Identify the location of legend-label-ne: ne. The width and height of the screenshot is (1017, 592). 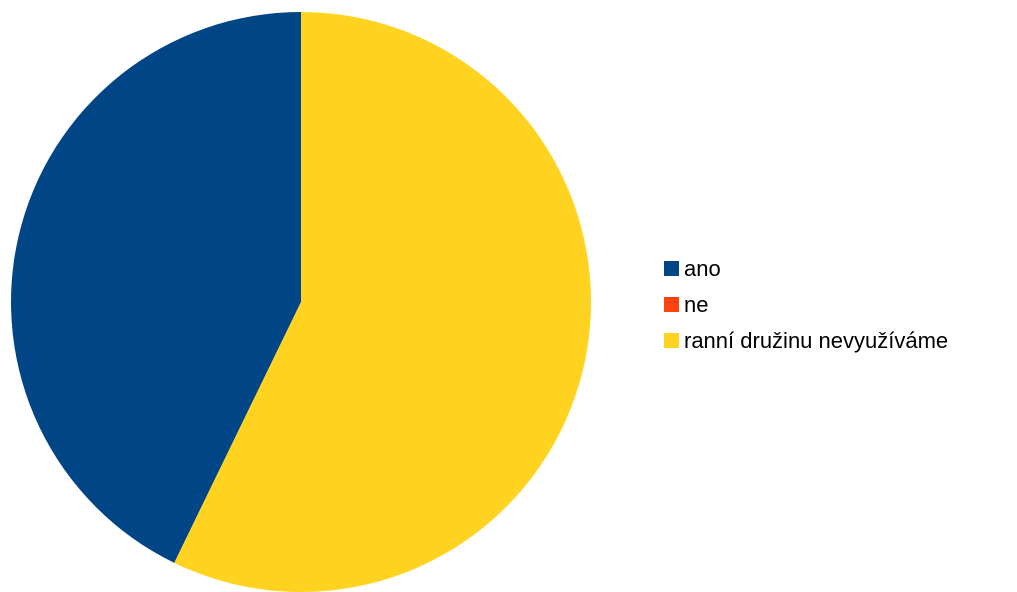
(696, 304).